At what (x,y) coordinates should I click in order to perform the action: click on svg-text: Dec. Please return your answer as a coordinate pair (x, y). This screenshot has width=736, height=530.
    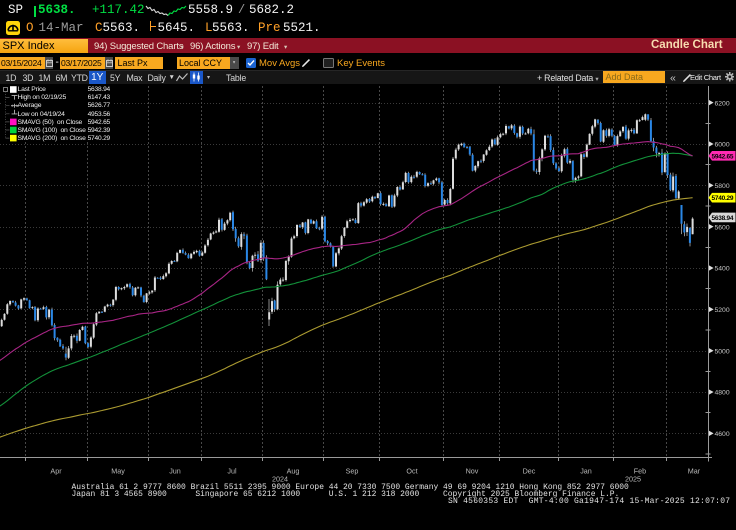
    Looking at the image, I should click on (529, 471).